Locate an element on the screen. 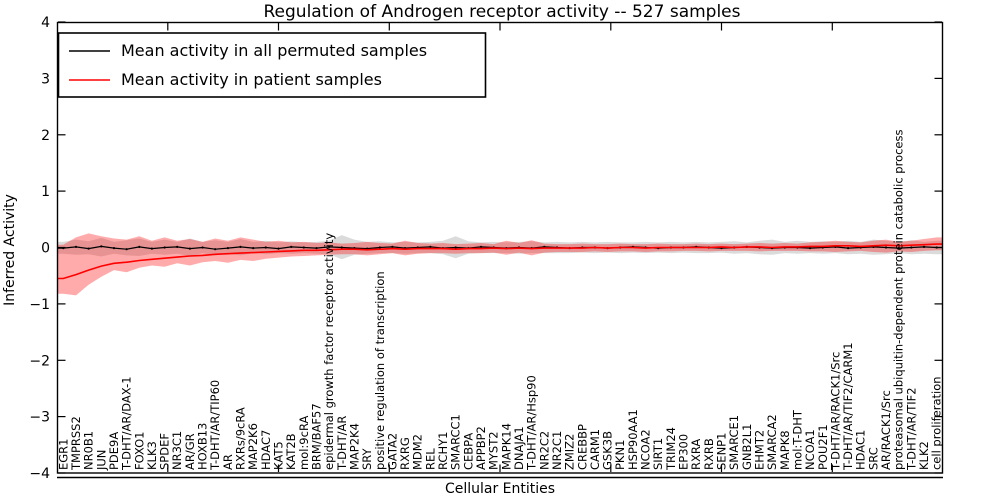  x-category-label: JUN is located at coordinates (101, 460).